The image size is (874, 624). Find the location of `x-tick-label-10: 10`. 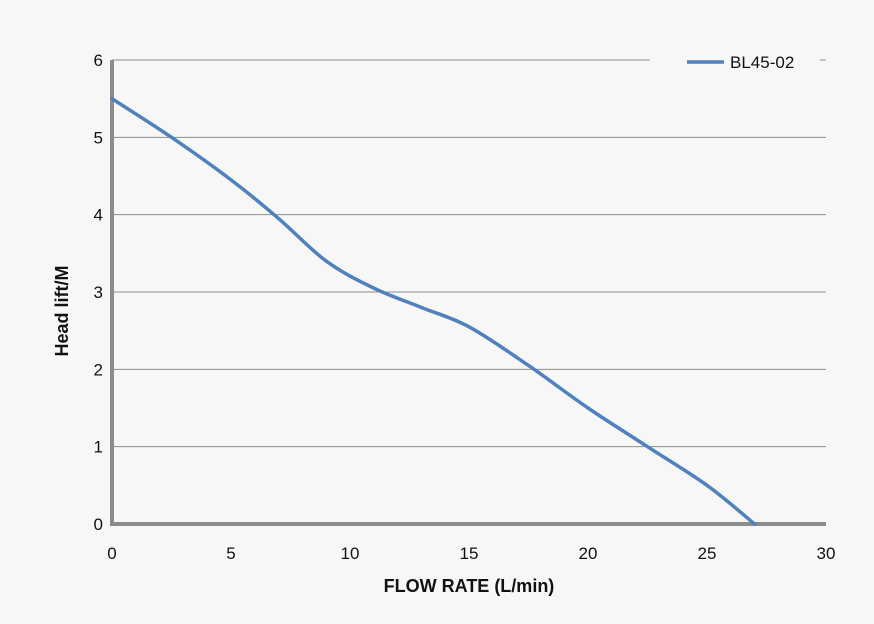

x-tick-label-10: 10 is located at coordinates (350, 553).